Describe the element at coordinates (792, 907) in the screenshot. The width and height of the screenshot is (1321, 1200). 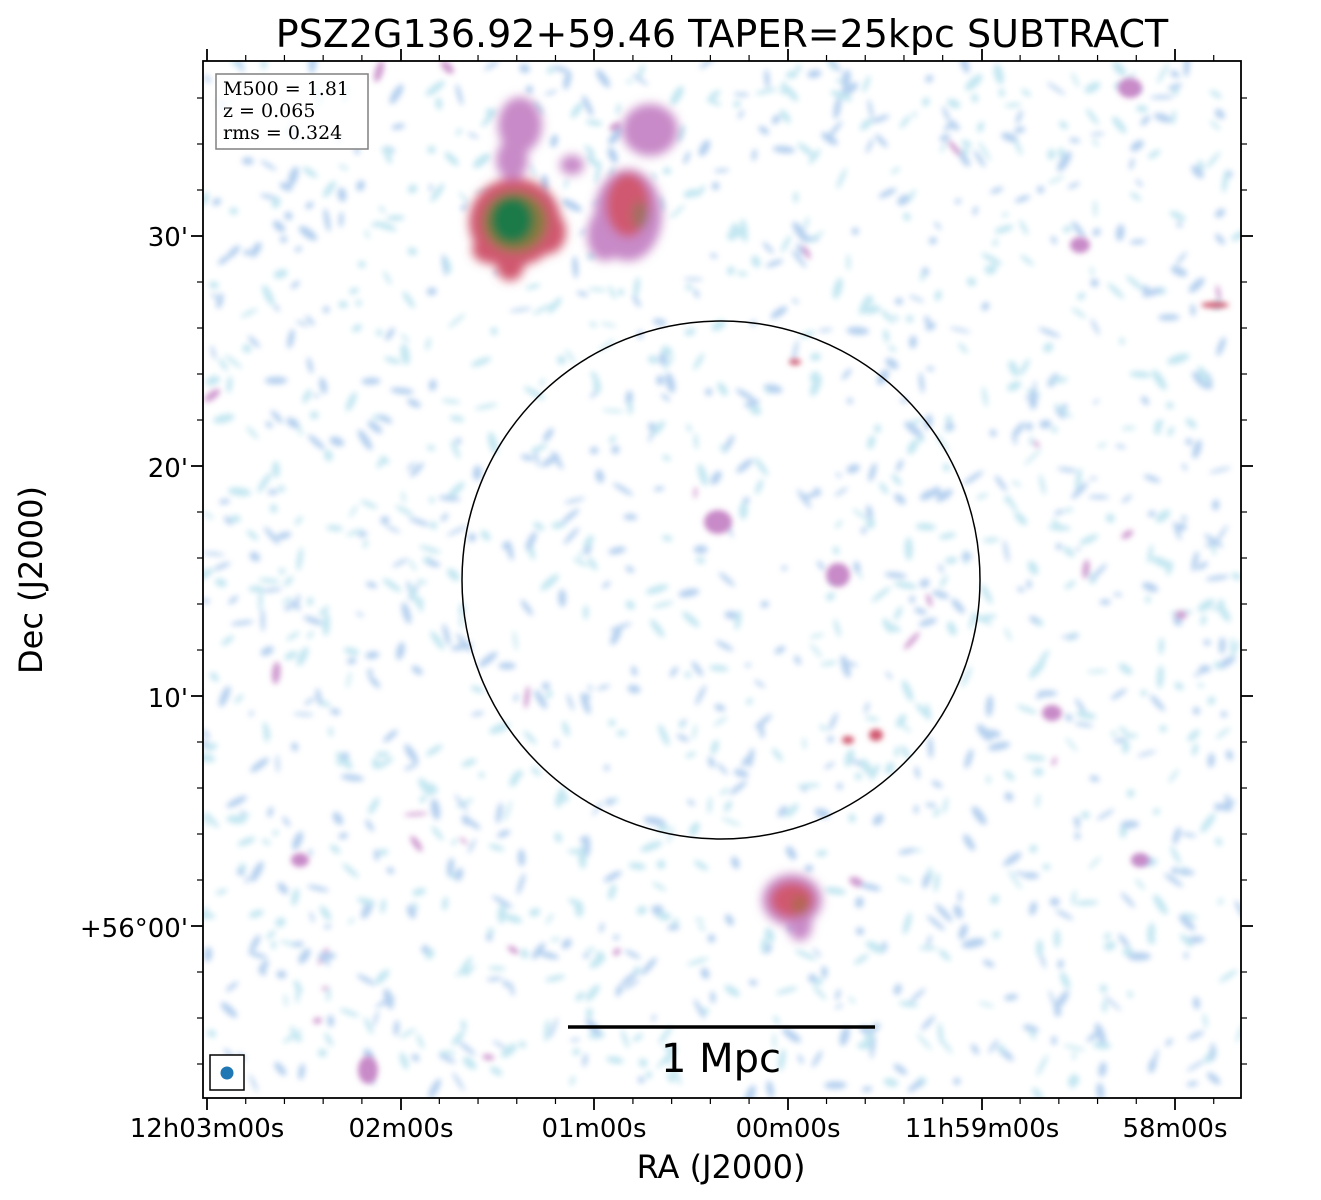
I see `source-south` at that location.